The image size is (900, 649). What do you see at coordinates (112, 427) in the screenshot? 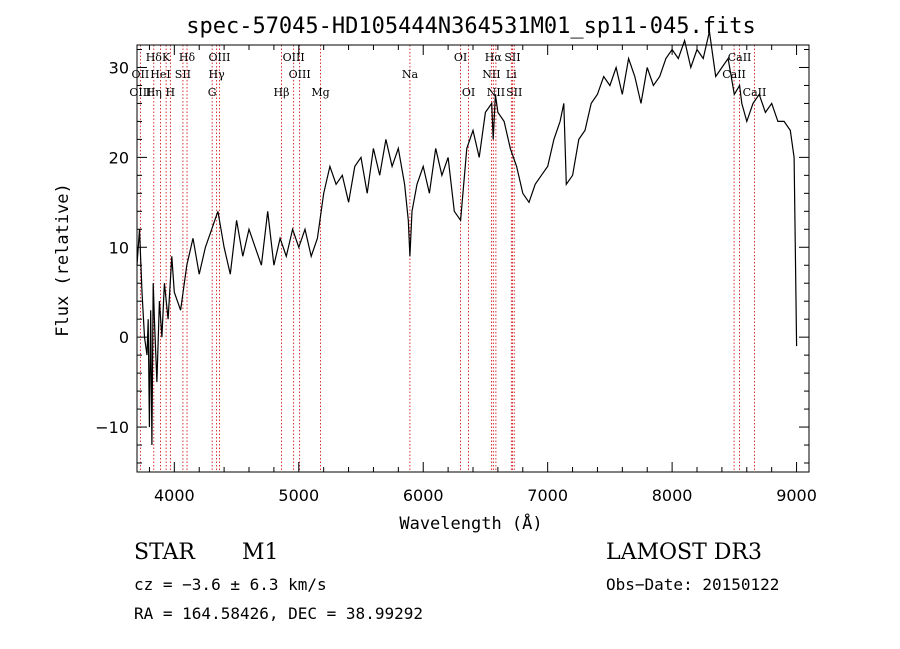
I see `y-tick-label: −10` at bounding box center [112, 427].